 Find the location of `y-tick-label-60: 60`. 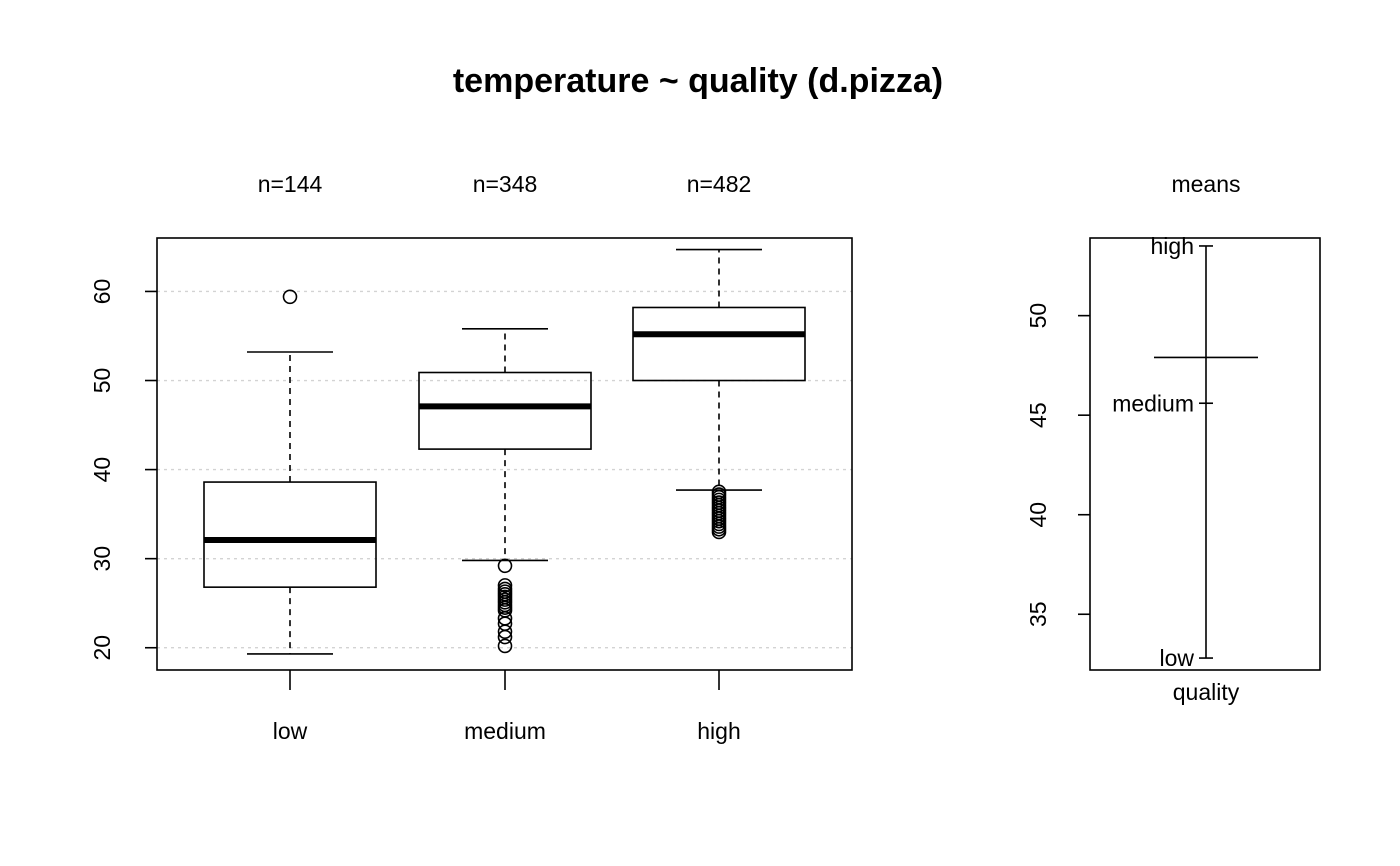

y-tick-label-60: 60 is located at coordinates (102, 292).